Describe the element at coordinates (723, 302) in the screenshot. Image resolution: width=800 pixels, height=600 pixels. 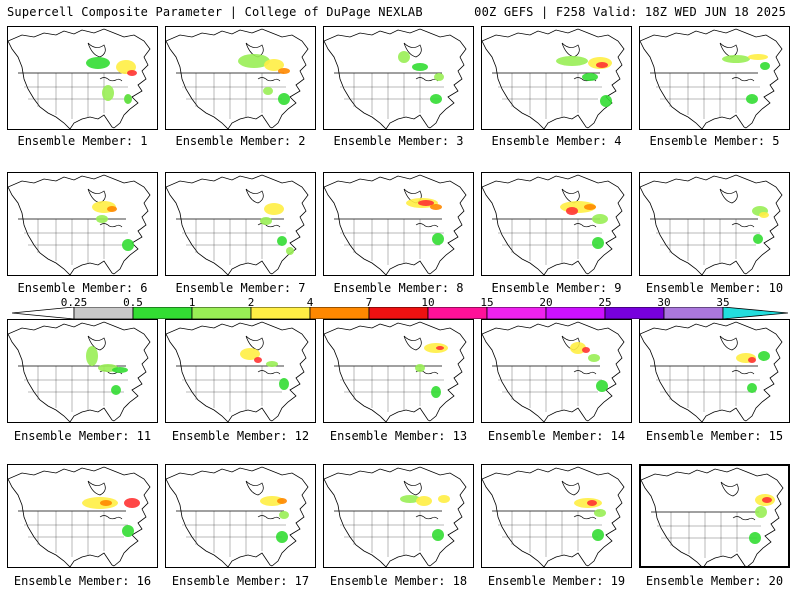
I see `colorbar-tick-label: 35` at that location.